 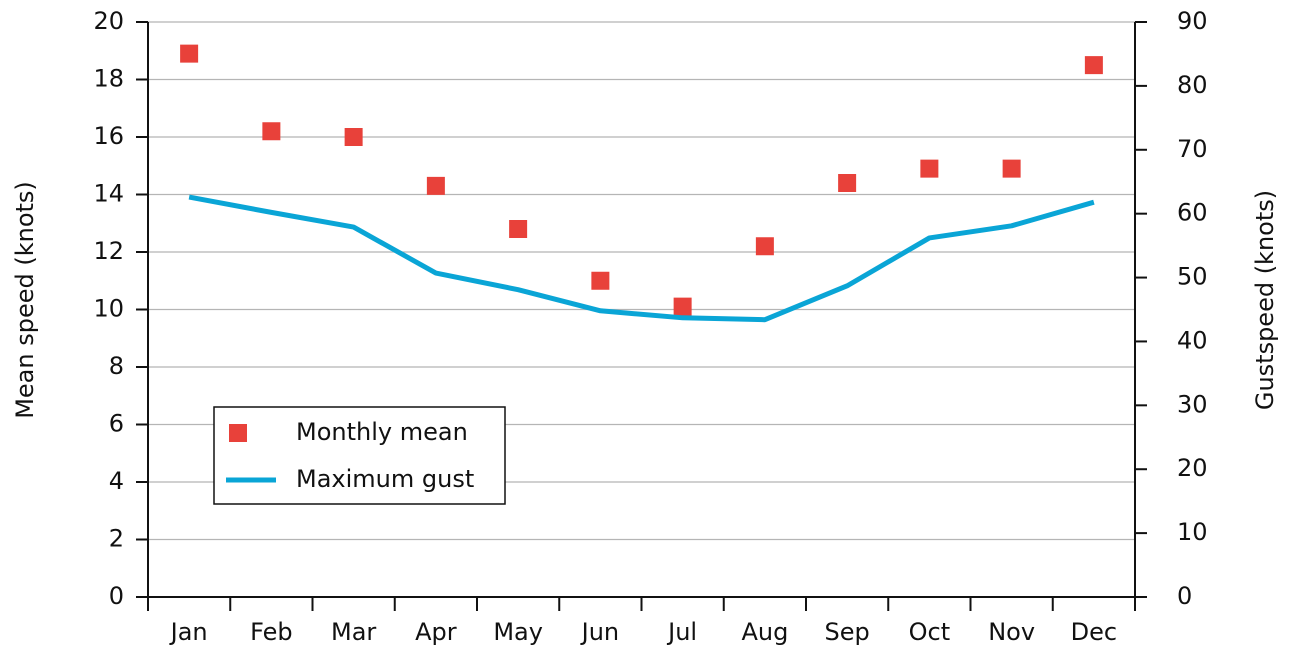 What do you see at coordinates (116, 481) in the screenshot?
I see `y-tick-label: 4` at bounding box center [116, 481].